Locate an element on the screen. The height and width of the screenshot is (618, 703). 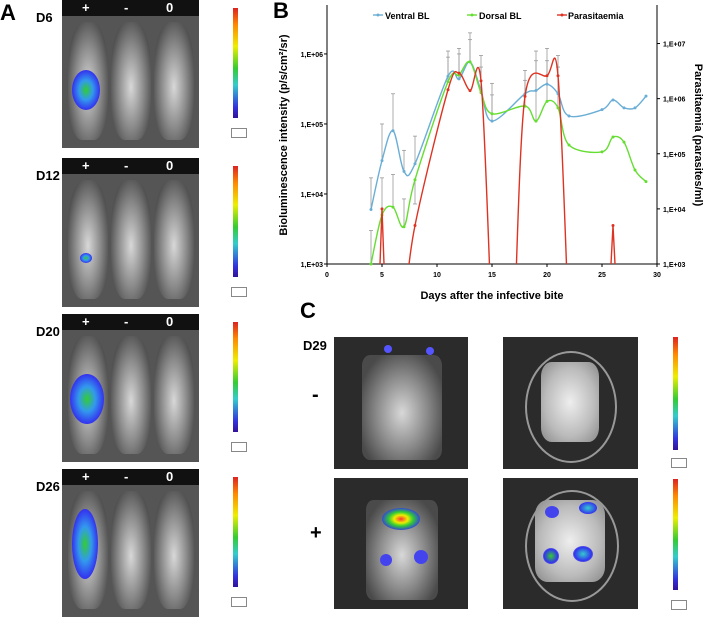
panel-label-b: B is located at coordinates (281, 11).